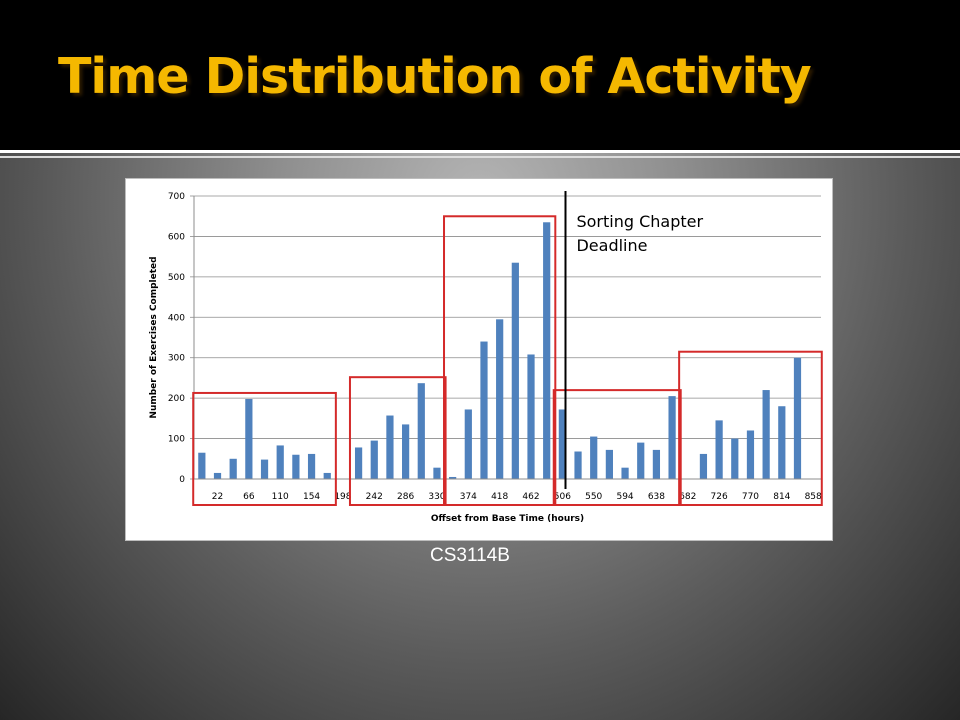 Image resolution: width=960 pixels, height=720 pixels. I want to click on x-tick-label: 550, so click(593, 497).